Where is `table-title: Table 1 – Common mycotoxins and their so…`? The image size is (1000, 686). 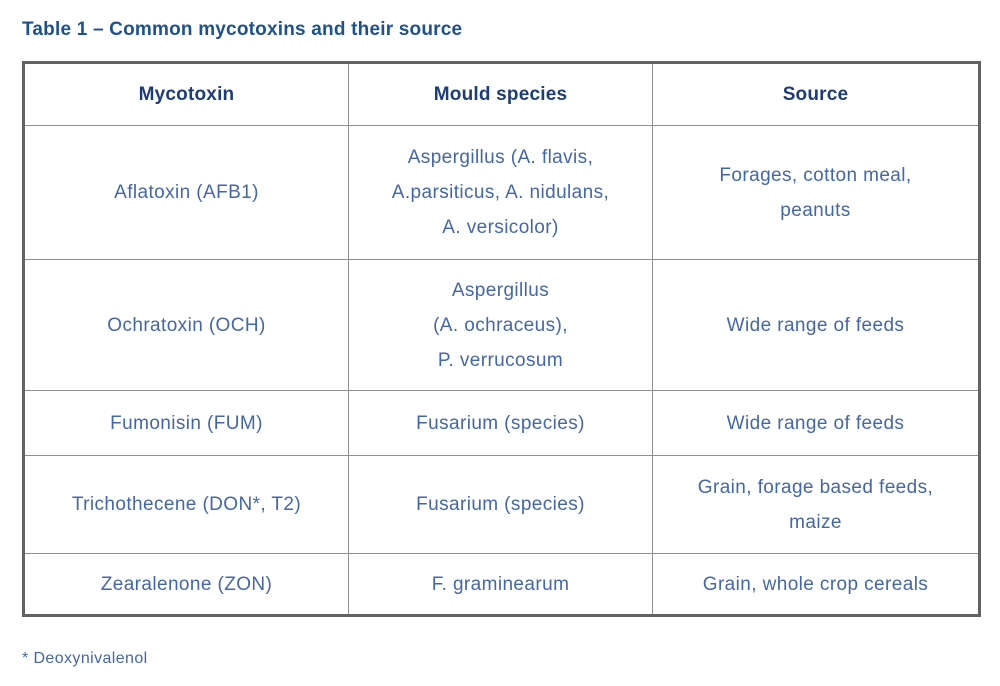 table-title: Table 1 – Common mycotoxins and their so… is located at coordinates (242, 29).